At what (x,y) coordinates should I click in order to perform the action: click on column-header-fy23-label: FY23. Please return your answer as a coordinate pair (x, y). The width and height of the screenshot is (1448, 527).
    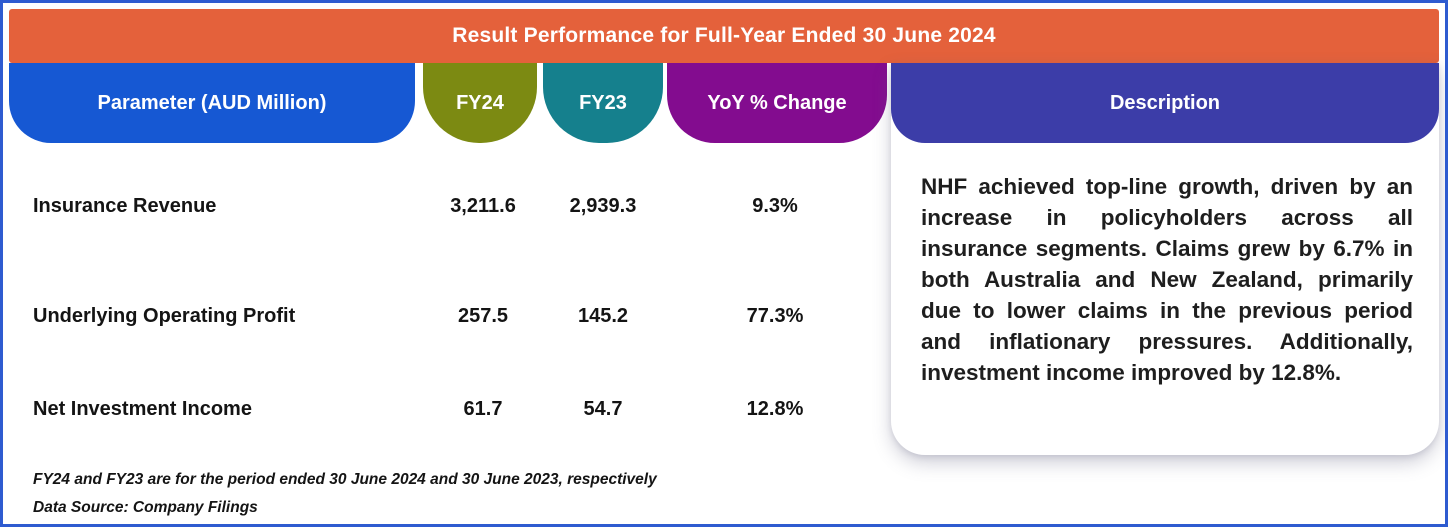
    Looking at the image, I should click on (603, 102).